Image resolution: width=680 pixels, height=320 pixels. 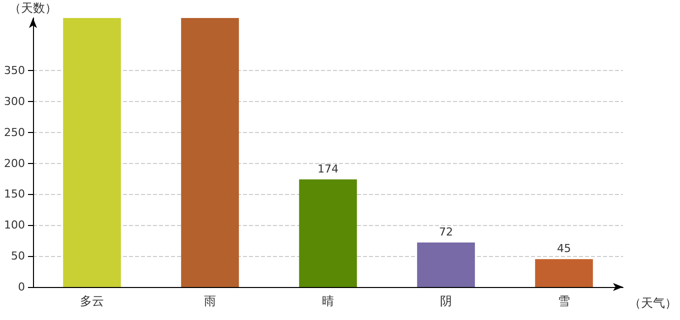 I want to click on x-axis-title: （天气）, so click(x=653, y=303).